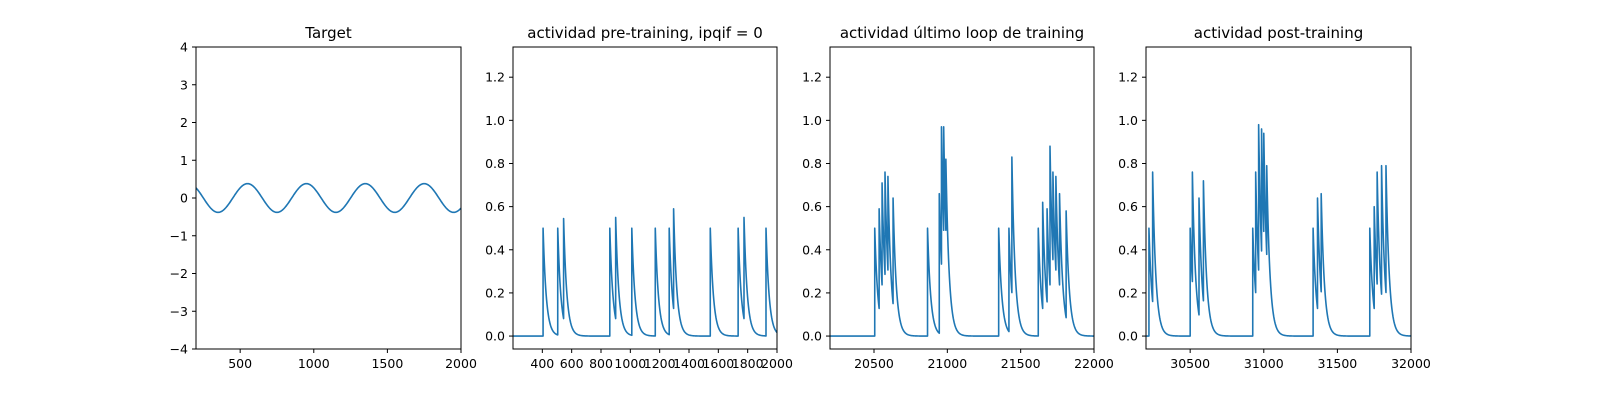  What do you see at coordinates (179, 235) in the screenshot?
I see `y-tick-label: −1` at bounding box center [179, 235].